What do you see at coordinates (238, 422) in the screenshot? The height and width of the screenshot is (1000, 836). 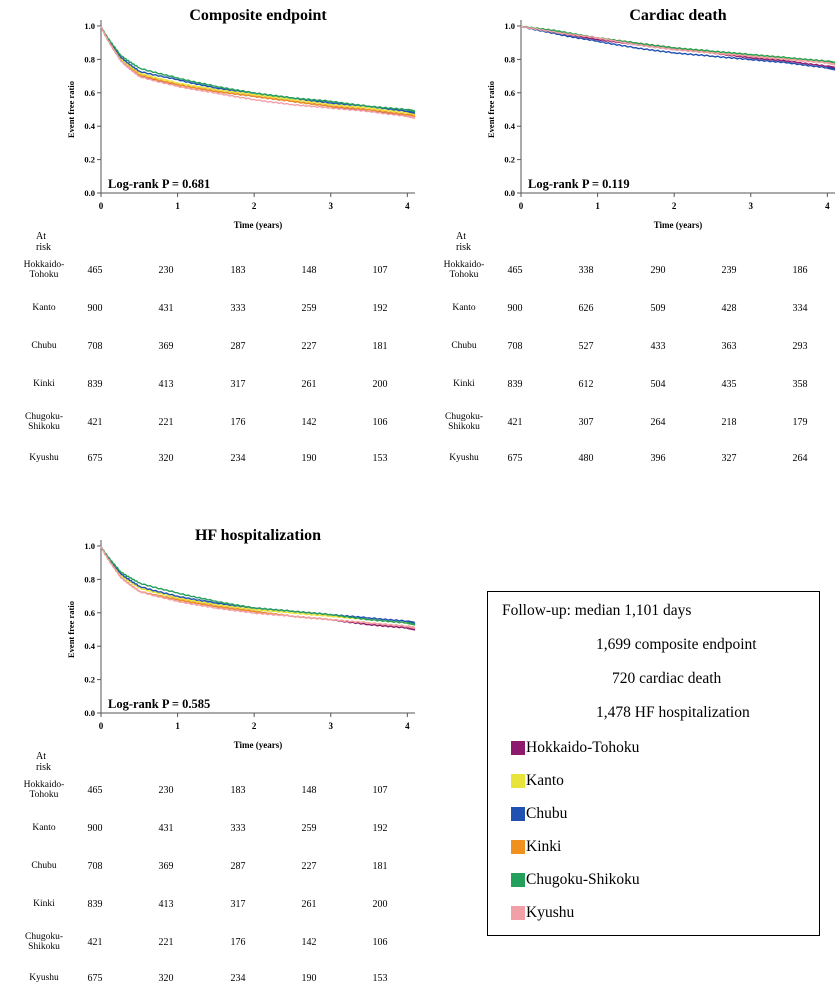 I see `at-risk-cell: 176` at bounding box center [238, 422].